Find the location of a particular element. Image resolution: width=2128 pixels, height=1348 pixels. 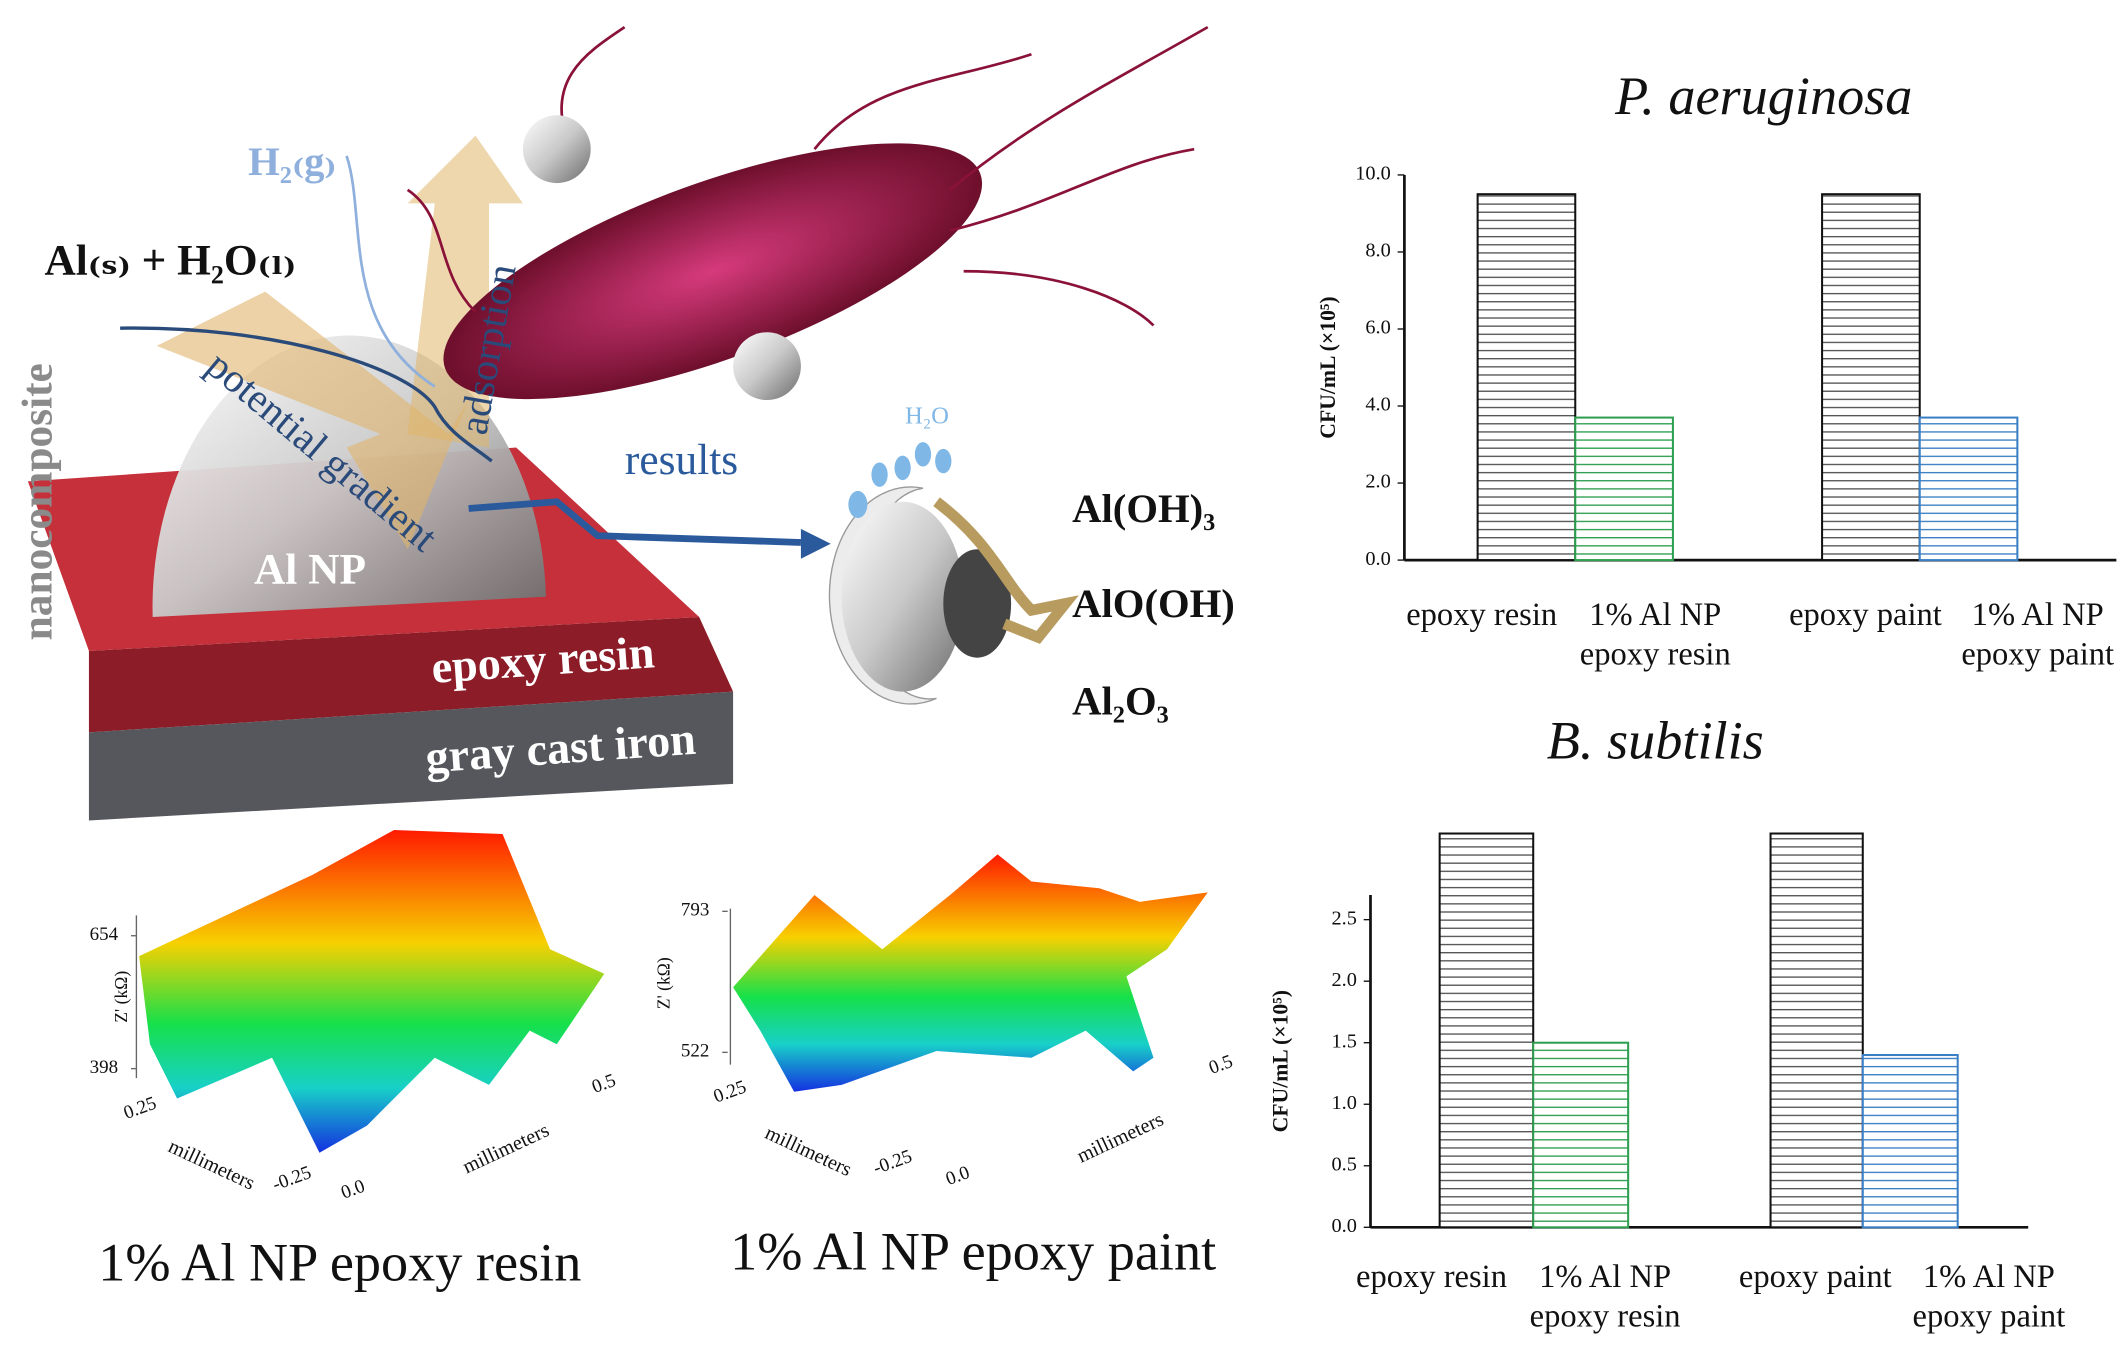

y-tick-label: 1.0 is located at coordinates (1344, 1103).